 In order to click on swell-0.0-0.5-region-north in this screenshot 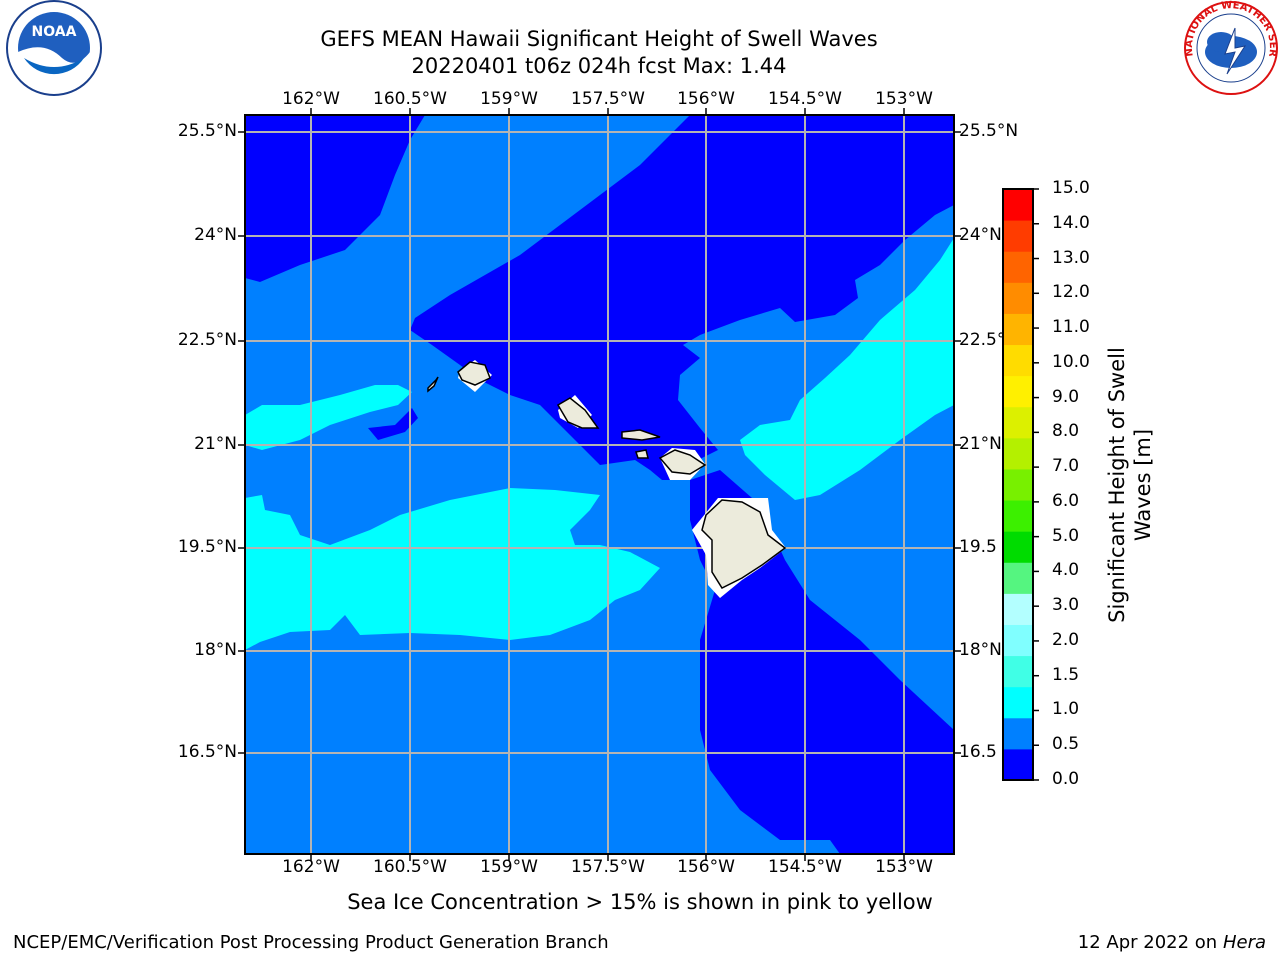, I will do `click(335, 198)`.